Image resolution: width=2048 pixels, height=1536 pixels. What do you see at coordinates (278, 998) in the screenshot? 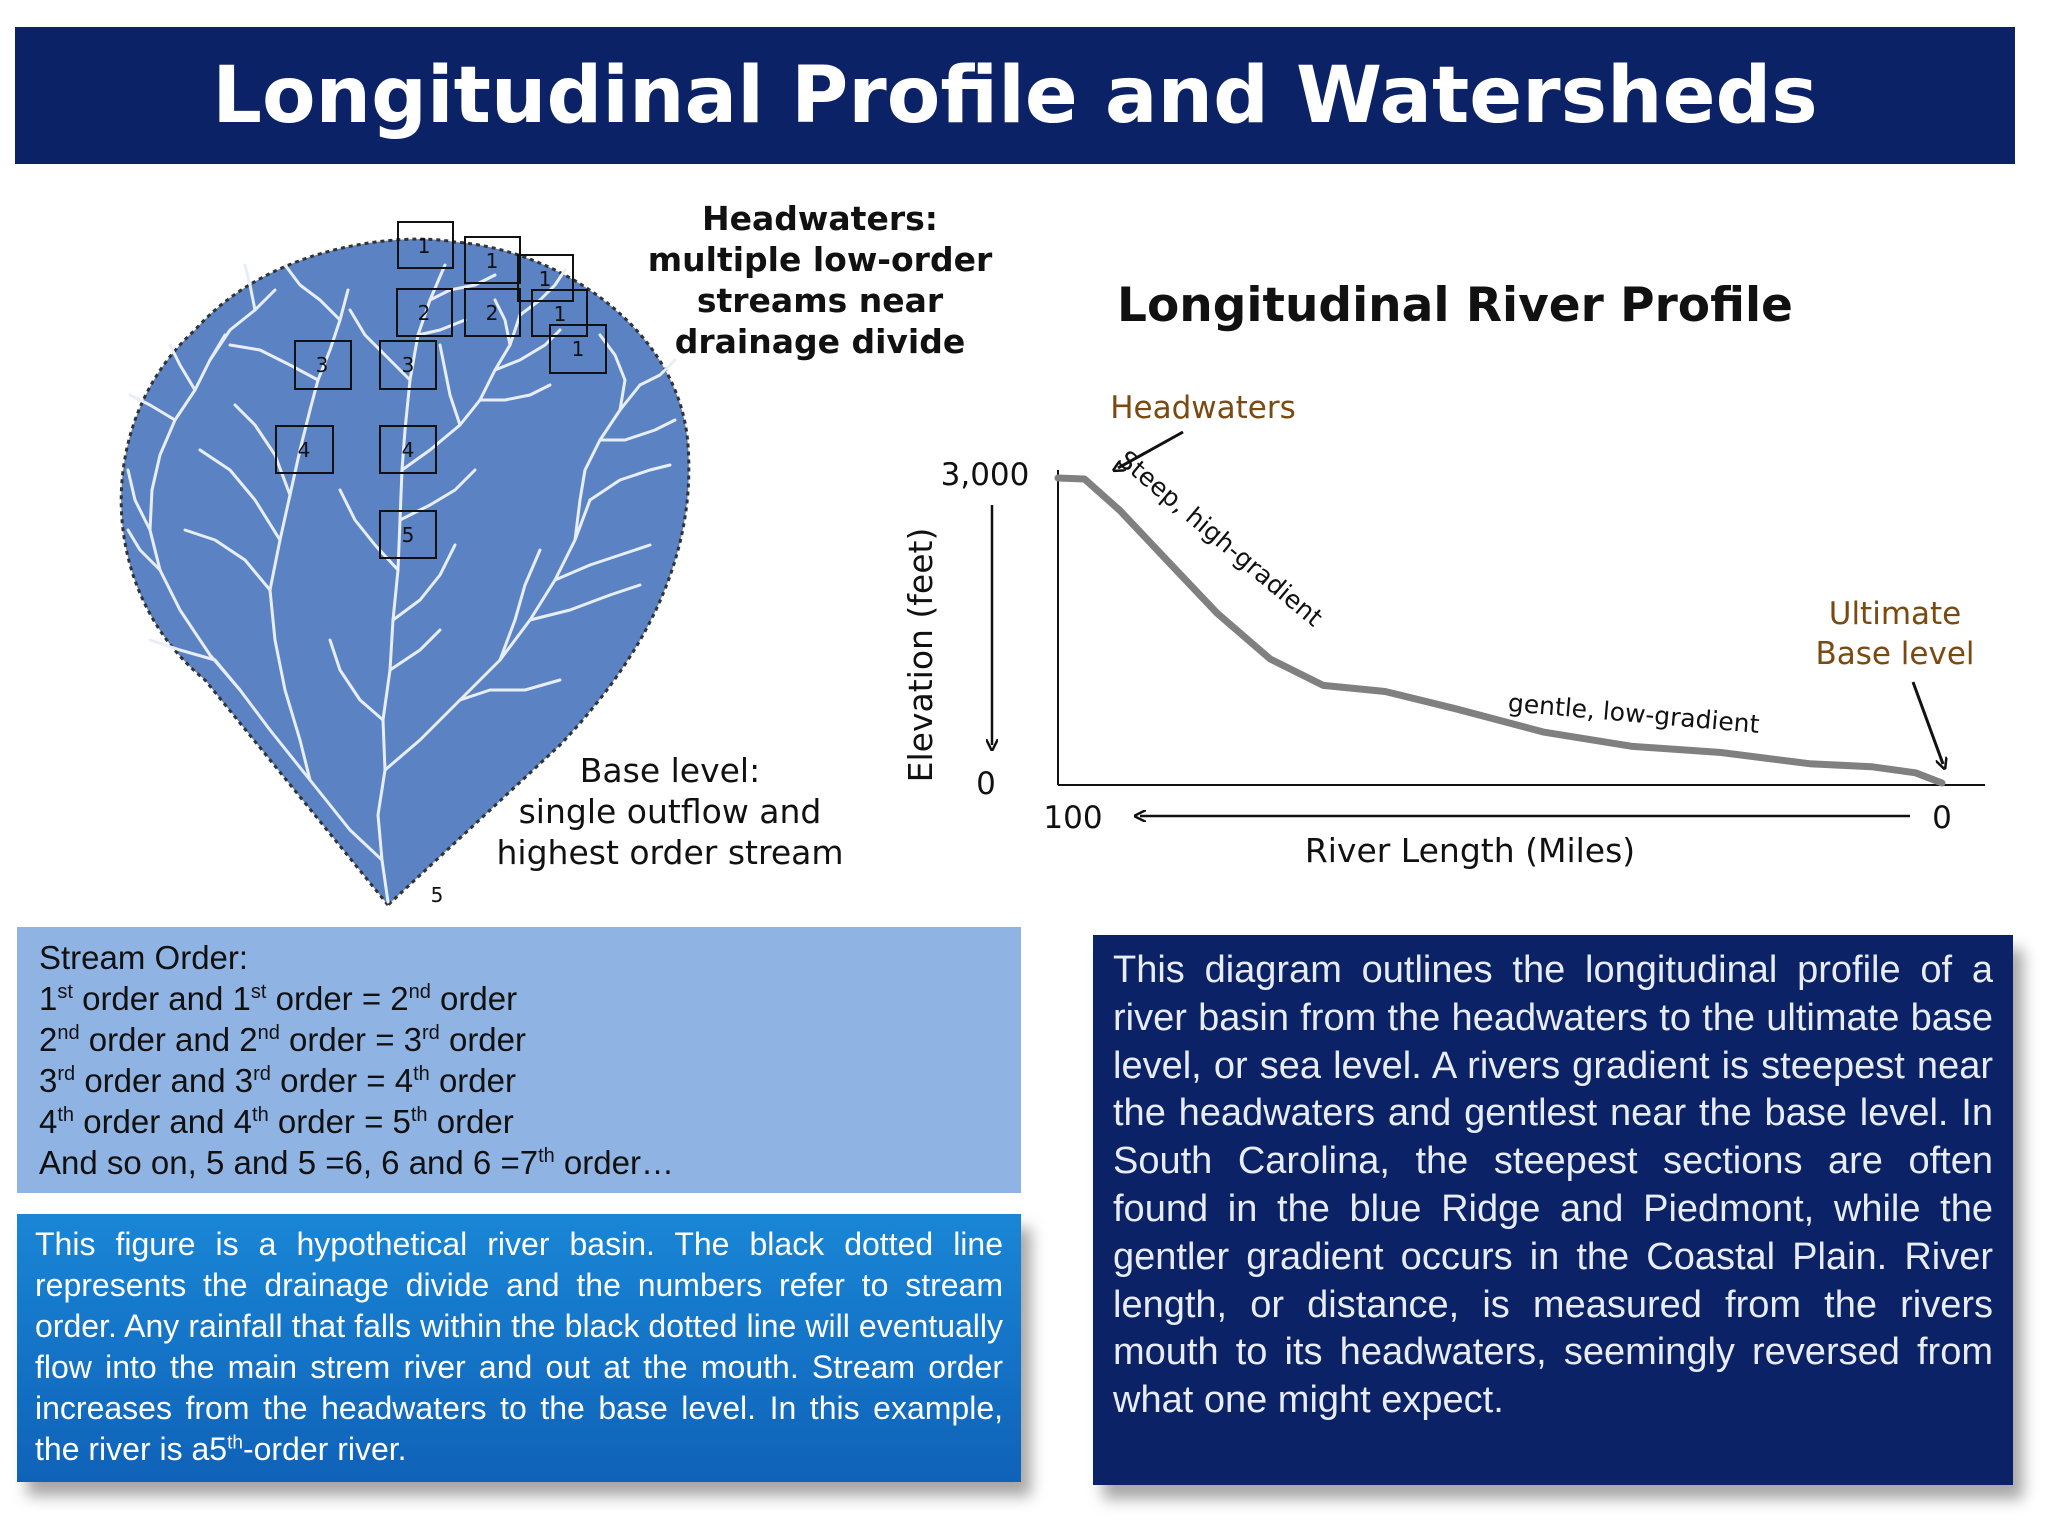
I see `stream-order-line: 1st order and 1st order = 2nd order` at bounding box center [278, 998].